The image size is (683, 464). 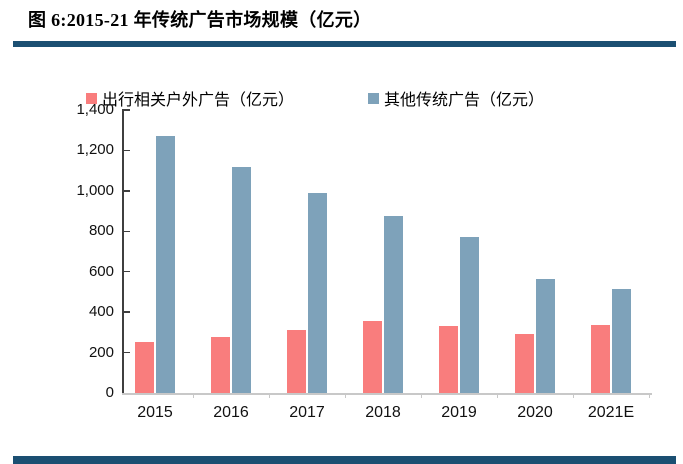 What do you see at coordinates (101, 231) in the screenshot?
I see `y-tick-label: 800` at bounding box center [101, 231].